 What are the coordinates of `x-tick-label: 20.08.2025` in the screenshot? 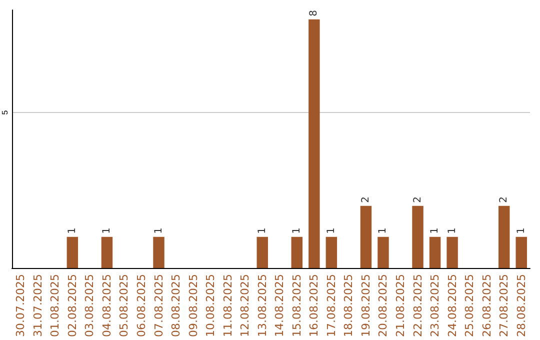 It's located at (383, 306).